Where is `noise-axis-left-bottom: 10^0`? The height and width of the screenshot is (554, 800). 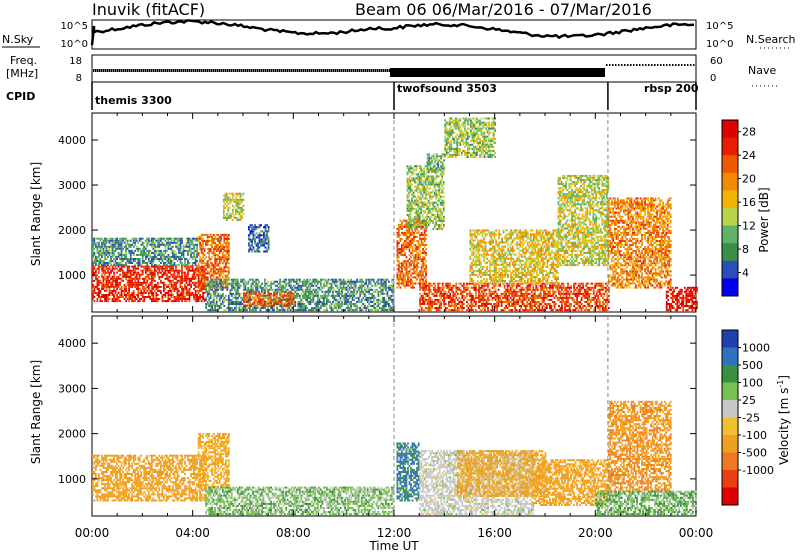
noise-axis-left-bottom: 10^0 is located at coordinates (74, 44).